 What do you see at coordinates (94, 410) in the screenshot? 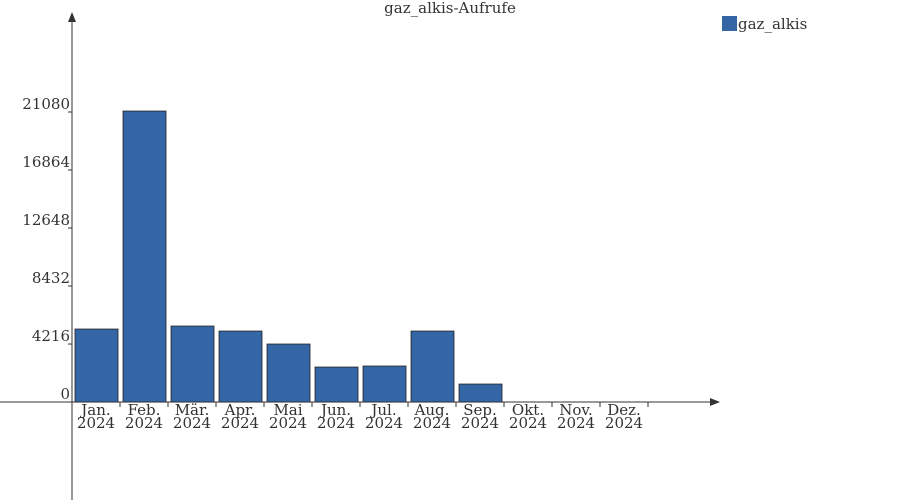
I see `x-tick-label: Jan.` at bounding box center [94, 410].